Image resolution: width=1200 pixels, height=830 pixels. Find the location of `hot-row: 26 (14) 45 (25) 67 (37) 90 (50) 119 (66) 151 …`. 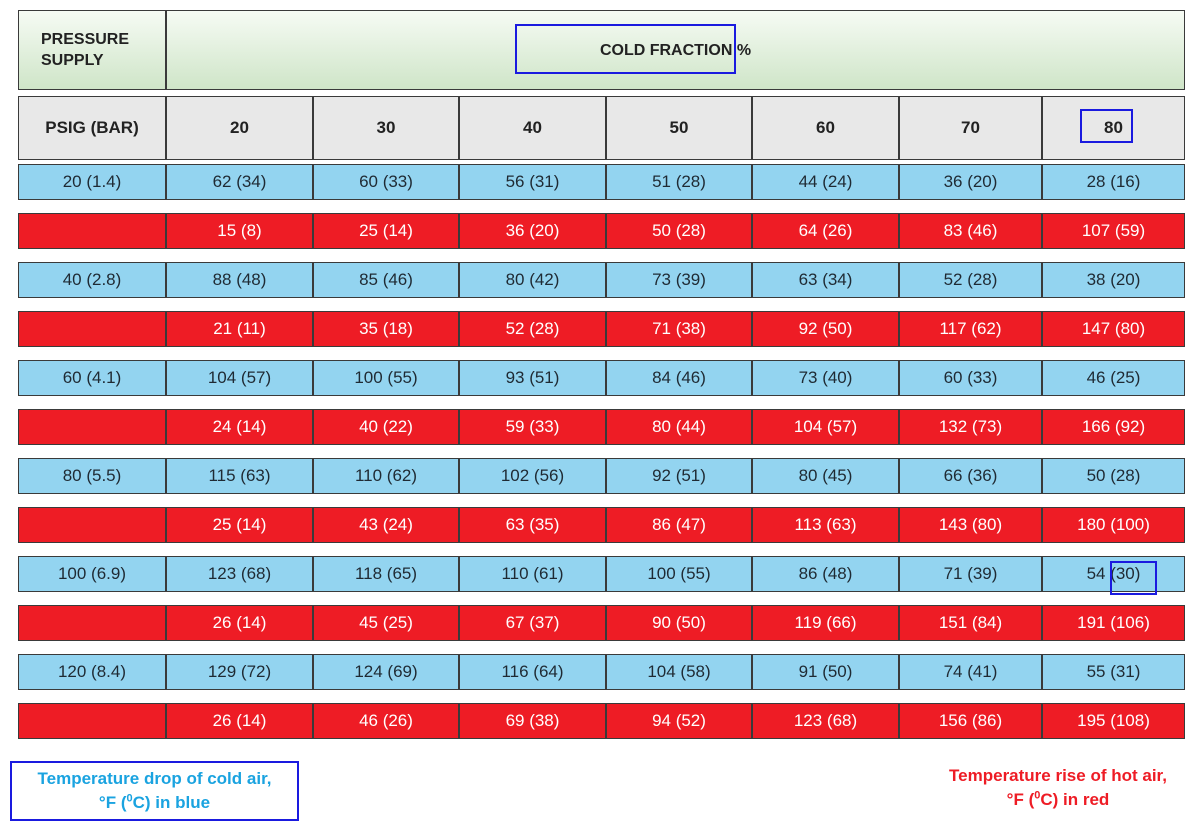

hot-row: 26 (14) 45 (25) 67 (37) 90 (50) 119 (66) 151 … is located at coordinates (601, 623).